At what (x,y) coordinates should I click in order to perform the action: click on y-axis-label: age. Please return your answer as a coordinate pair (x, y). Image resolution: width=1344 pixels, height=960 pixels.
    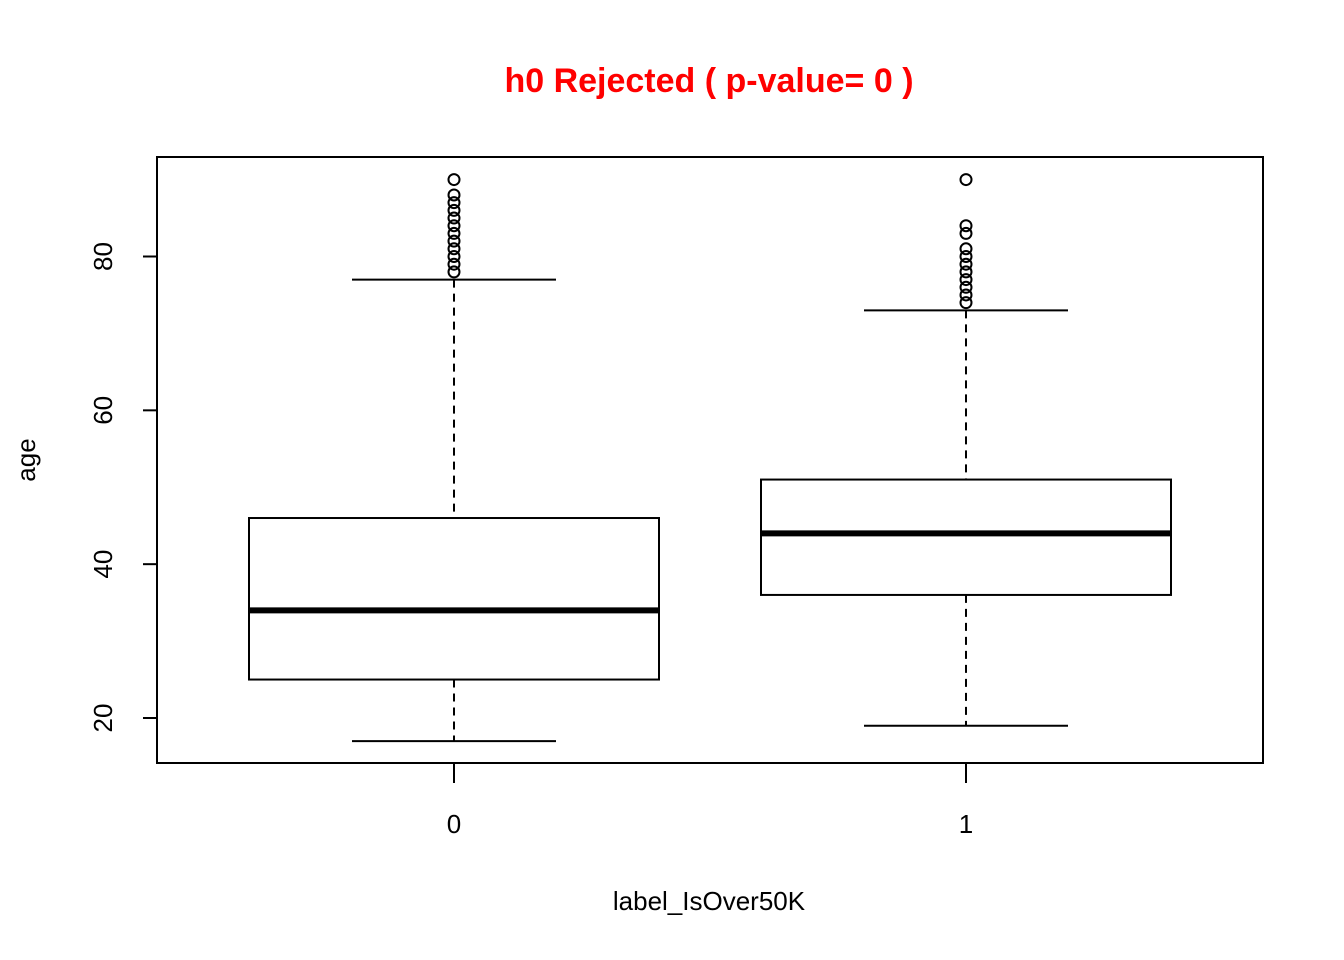
    Looking at the image, I should click on (26, 459).